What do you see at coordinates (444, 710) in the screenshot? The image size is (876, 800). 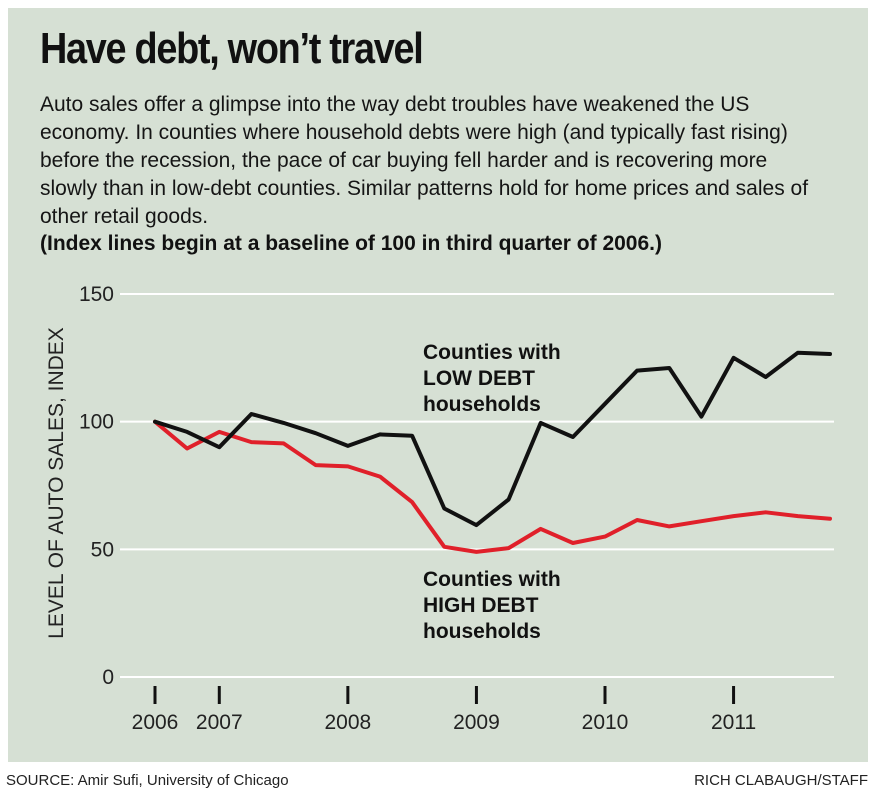 I see `x-ticks-layer: 2006 2007 2008 2009 2010 2011` at bounding box center [444, 710].